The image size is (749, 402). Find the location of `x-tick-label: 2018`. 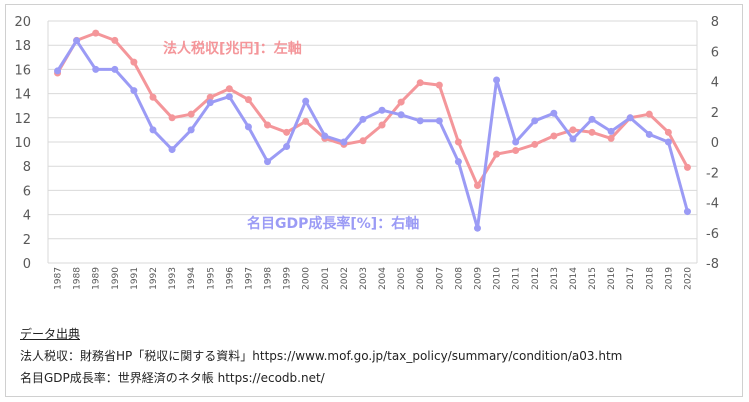

x-tick-label: 2018 is located at coordinates (650, 278).